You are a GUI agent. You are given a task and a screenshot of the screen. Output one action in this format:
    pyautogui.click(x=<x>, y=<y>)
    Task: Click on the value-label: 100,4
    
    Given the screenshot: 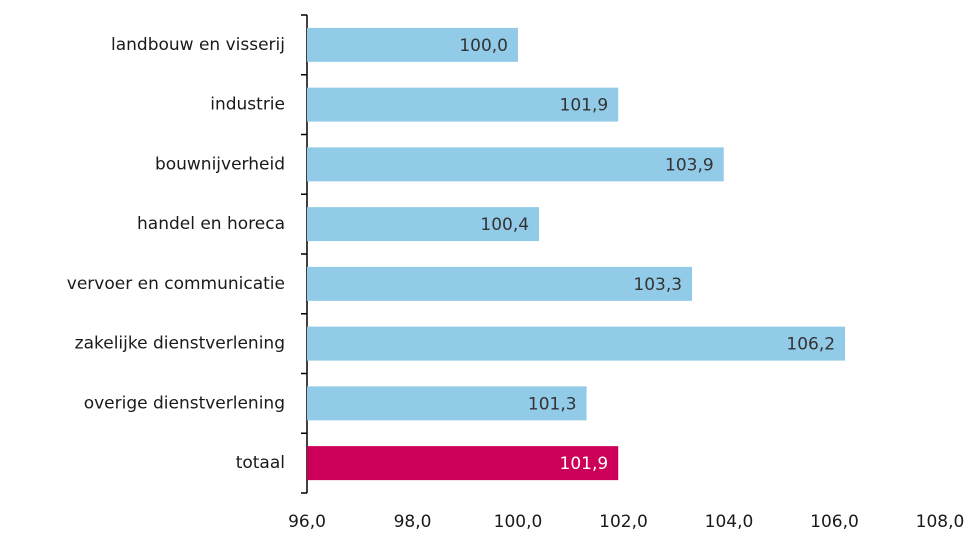 What is the action you would take?
    pyautogui.click(x=504, y=225)
    